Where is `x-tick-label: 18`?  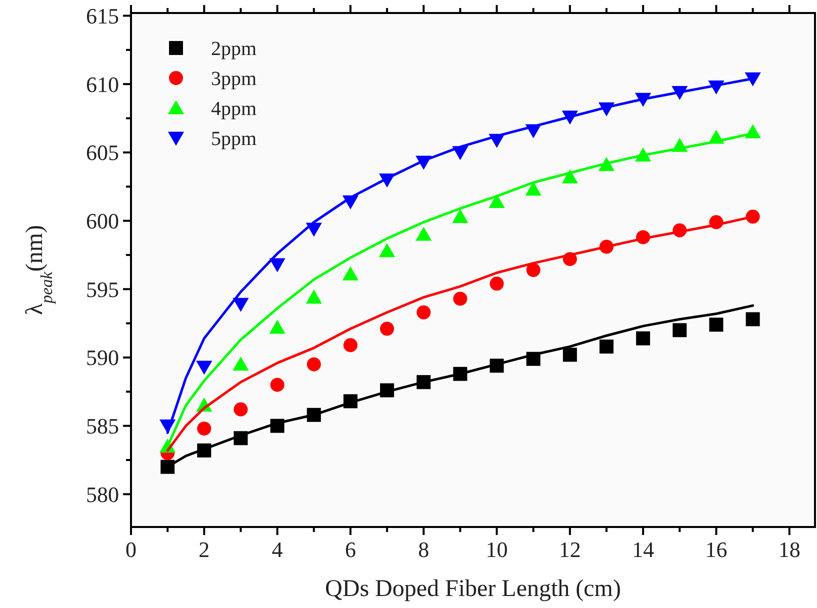 x-tick-label: 18 is located at coordinates (789, 549).